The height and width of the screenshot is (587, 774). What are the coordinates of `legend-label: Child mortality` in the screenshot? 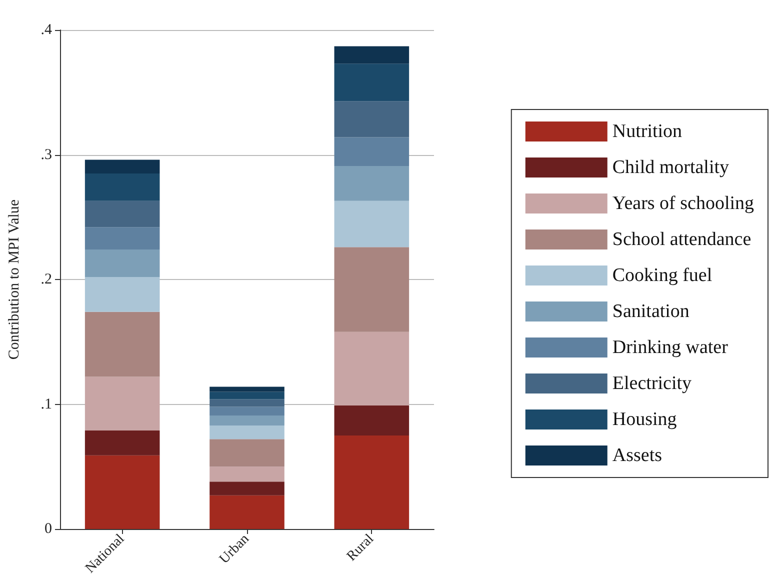 It's located at (671, 167).